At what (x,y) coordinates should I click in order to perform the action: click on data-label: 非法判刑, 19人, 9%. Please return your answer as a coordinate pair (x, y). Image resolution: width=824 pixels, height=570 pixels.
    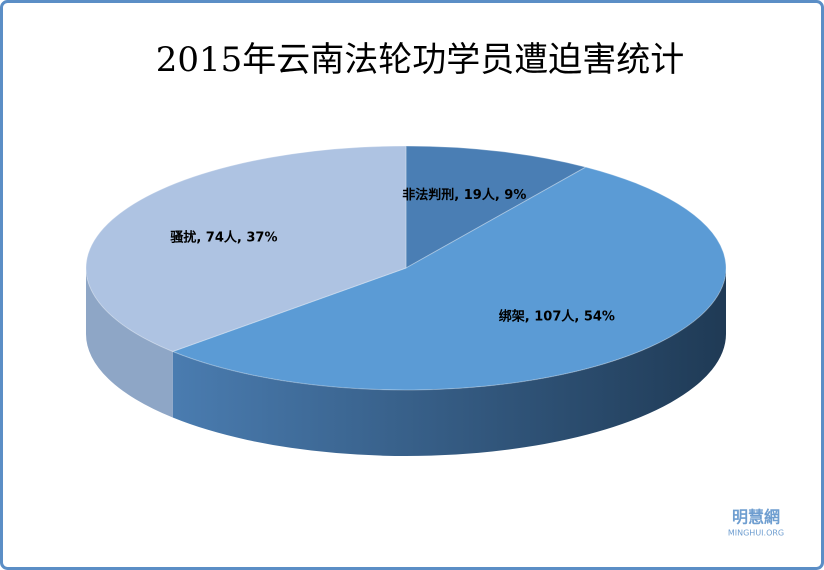
    Looking at the image, I should click on (464, 195).